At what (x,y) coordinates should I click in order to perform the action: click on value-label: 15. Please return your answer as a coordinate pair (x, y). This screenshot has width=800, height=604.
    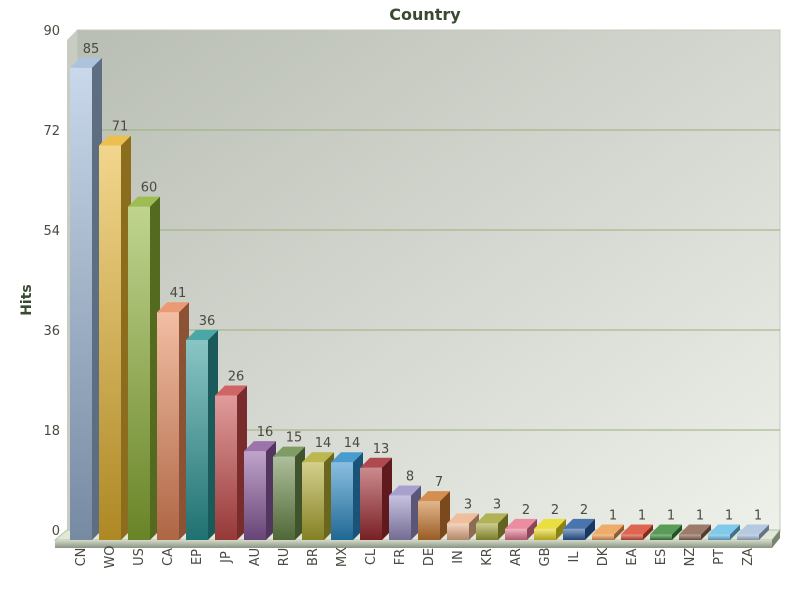
    Looking at the image, I should click on (294, 438).